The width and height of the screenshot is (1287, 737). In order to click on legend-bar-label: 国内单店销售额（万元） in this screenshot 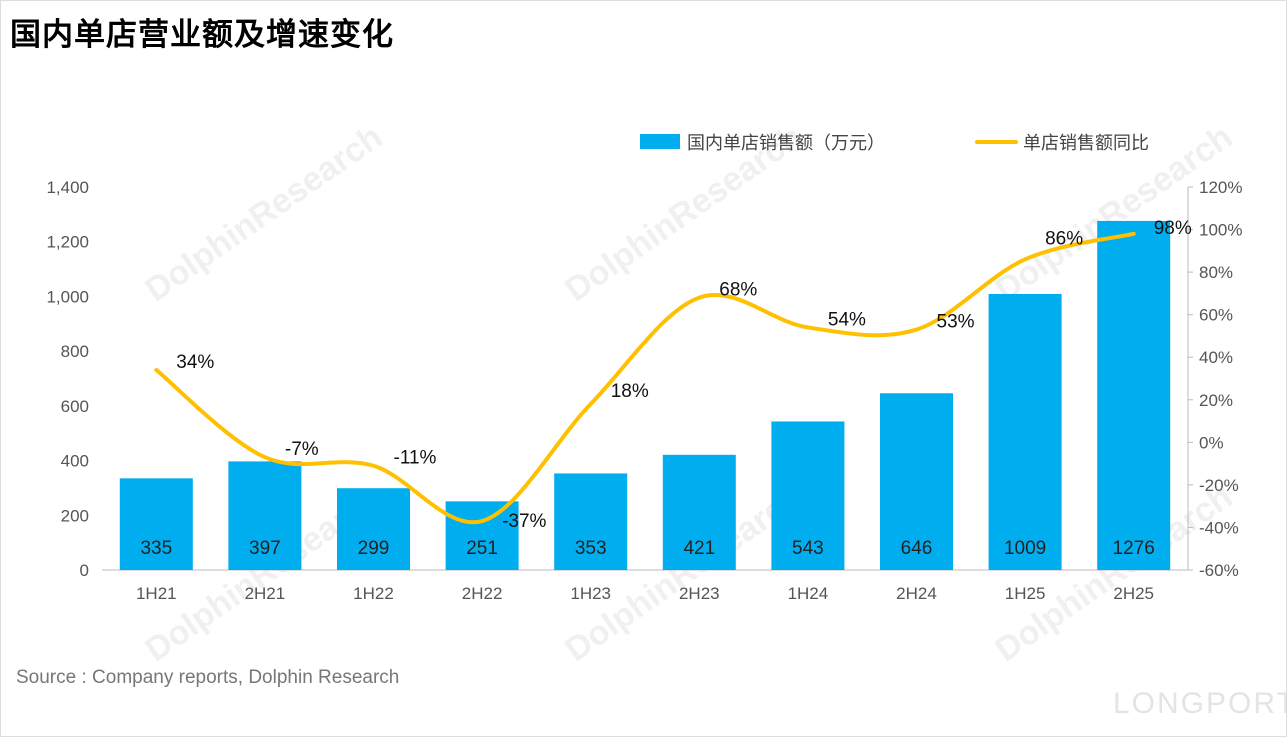, I will do `click(786, 143)`.